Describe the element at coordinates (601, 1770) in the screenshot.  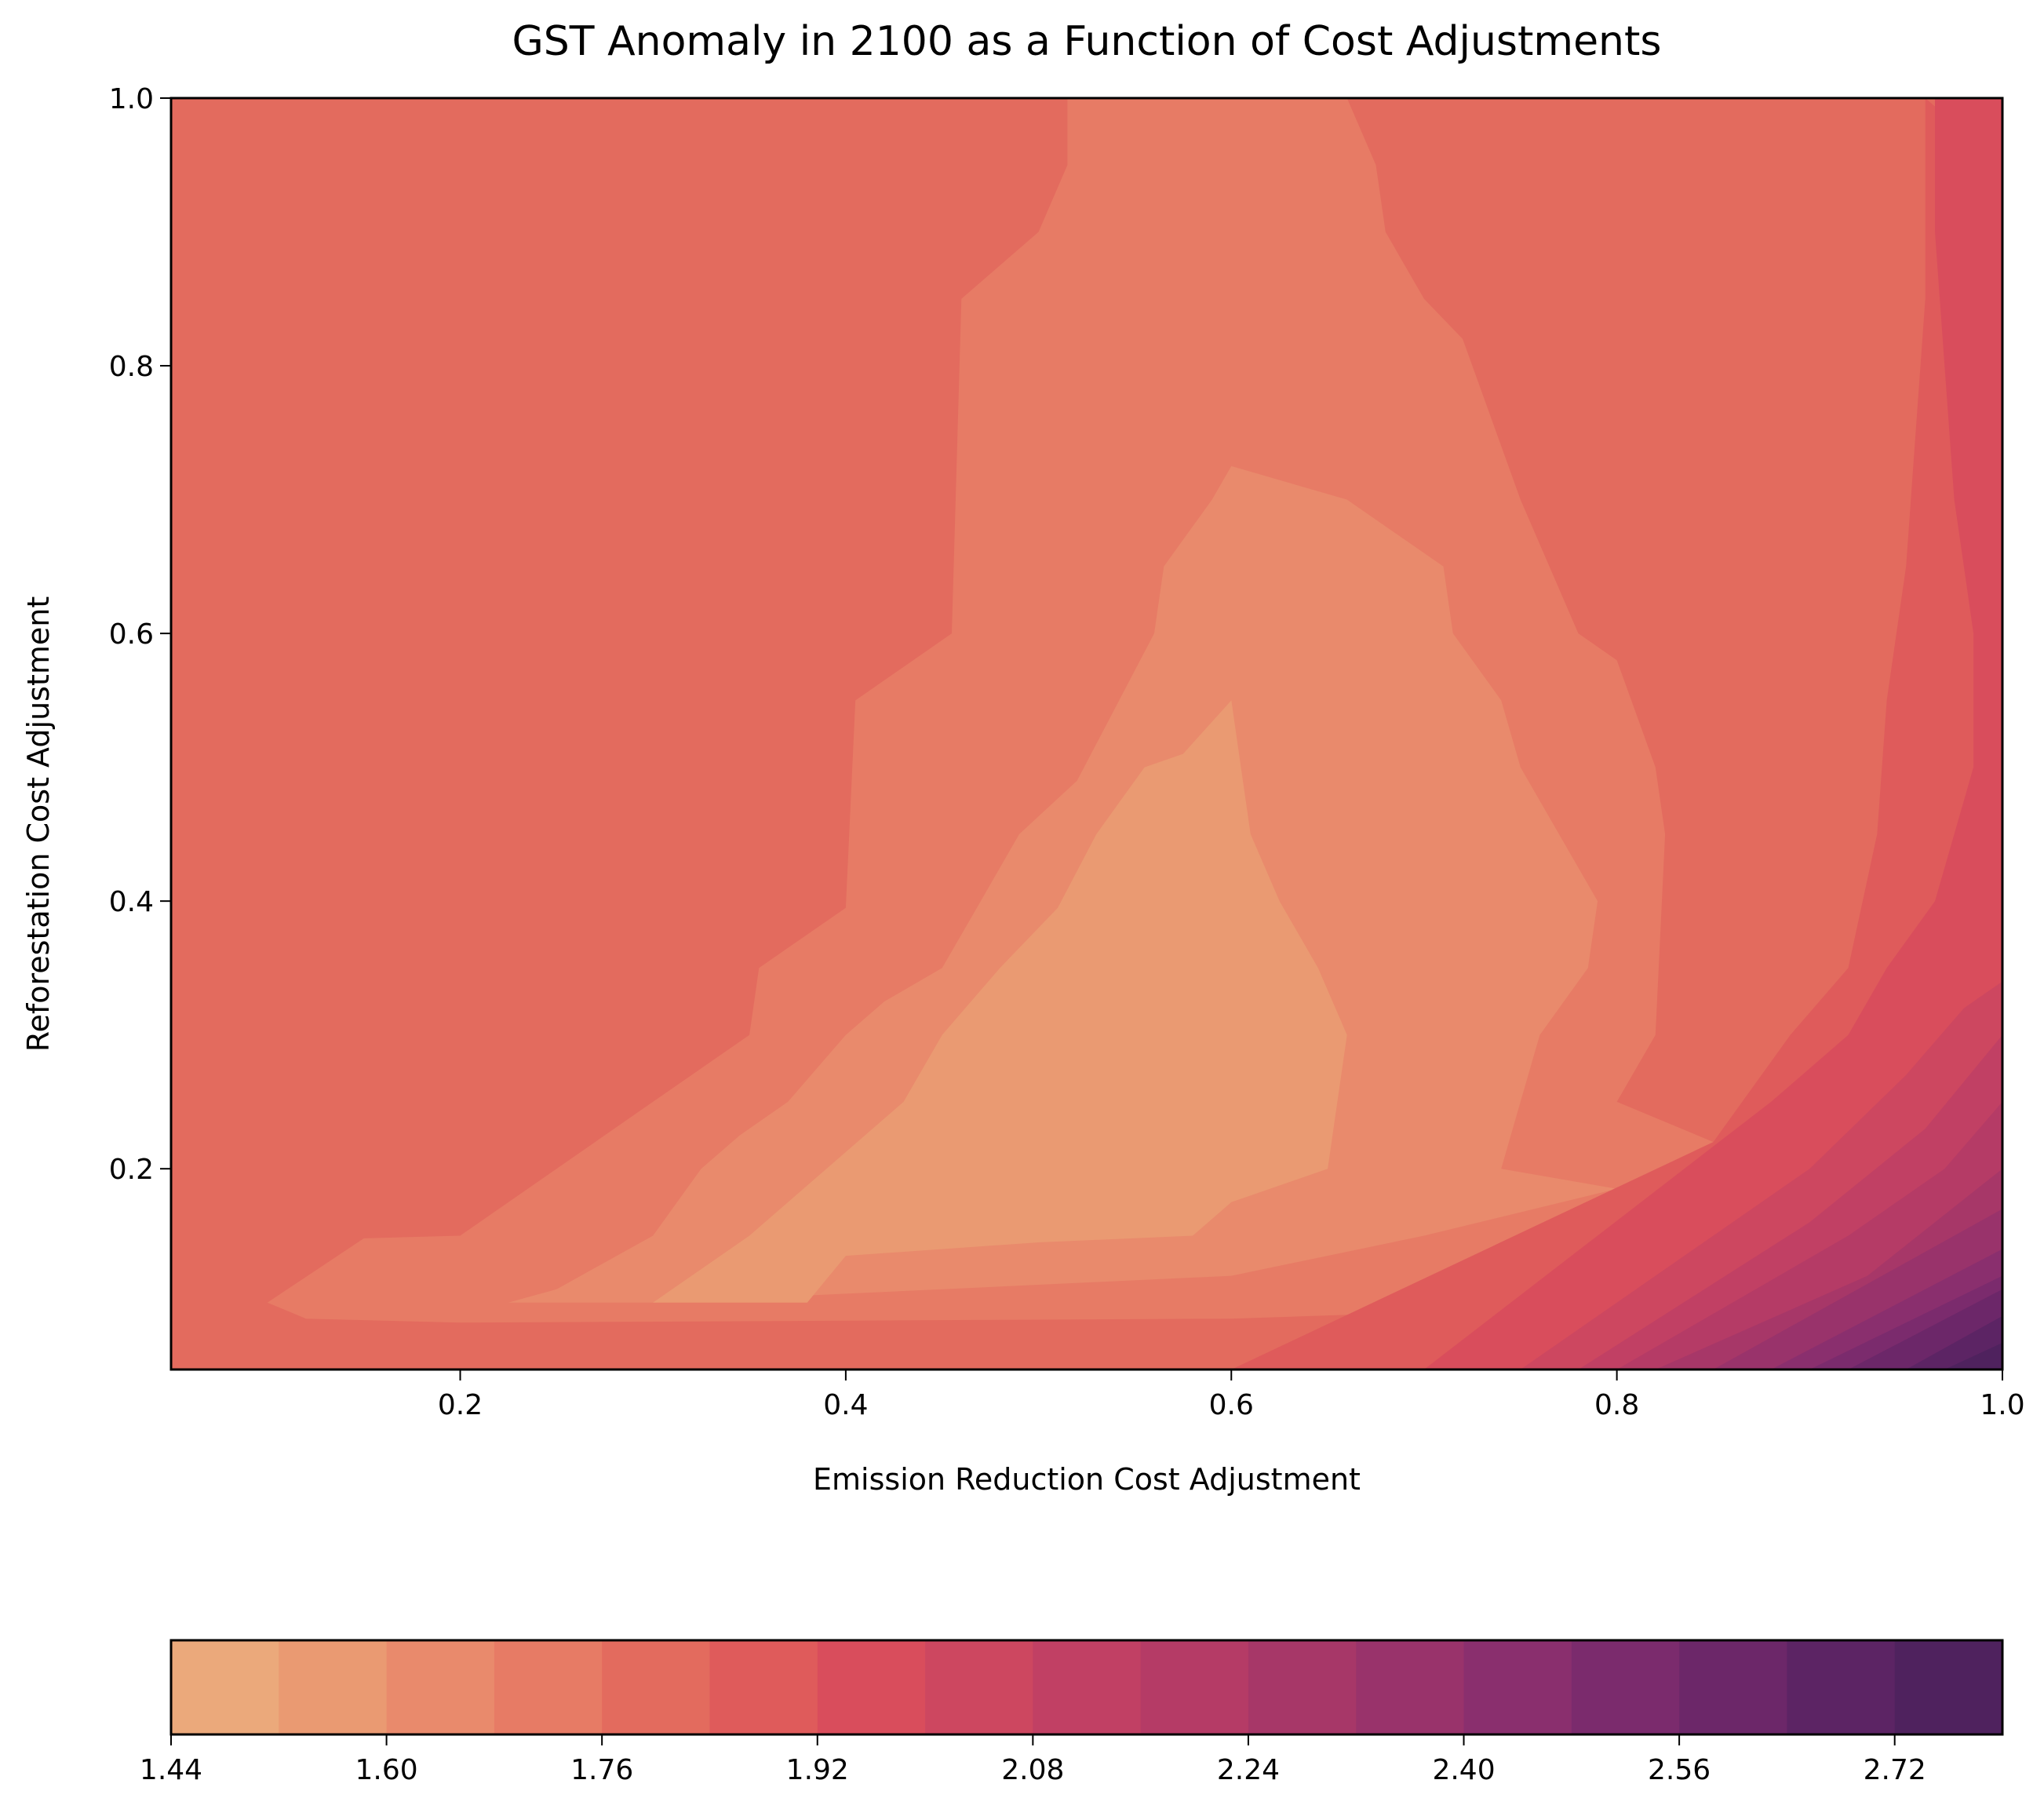
I see `colorbar-tick-label: 1.76` at that location.